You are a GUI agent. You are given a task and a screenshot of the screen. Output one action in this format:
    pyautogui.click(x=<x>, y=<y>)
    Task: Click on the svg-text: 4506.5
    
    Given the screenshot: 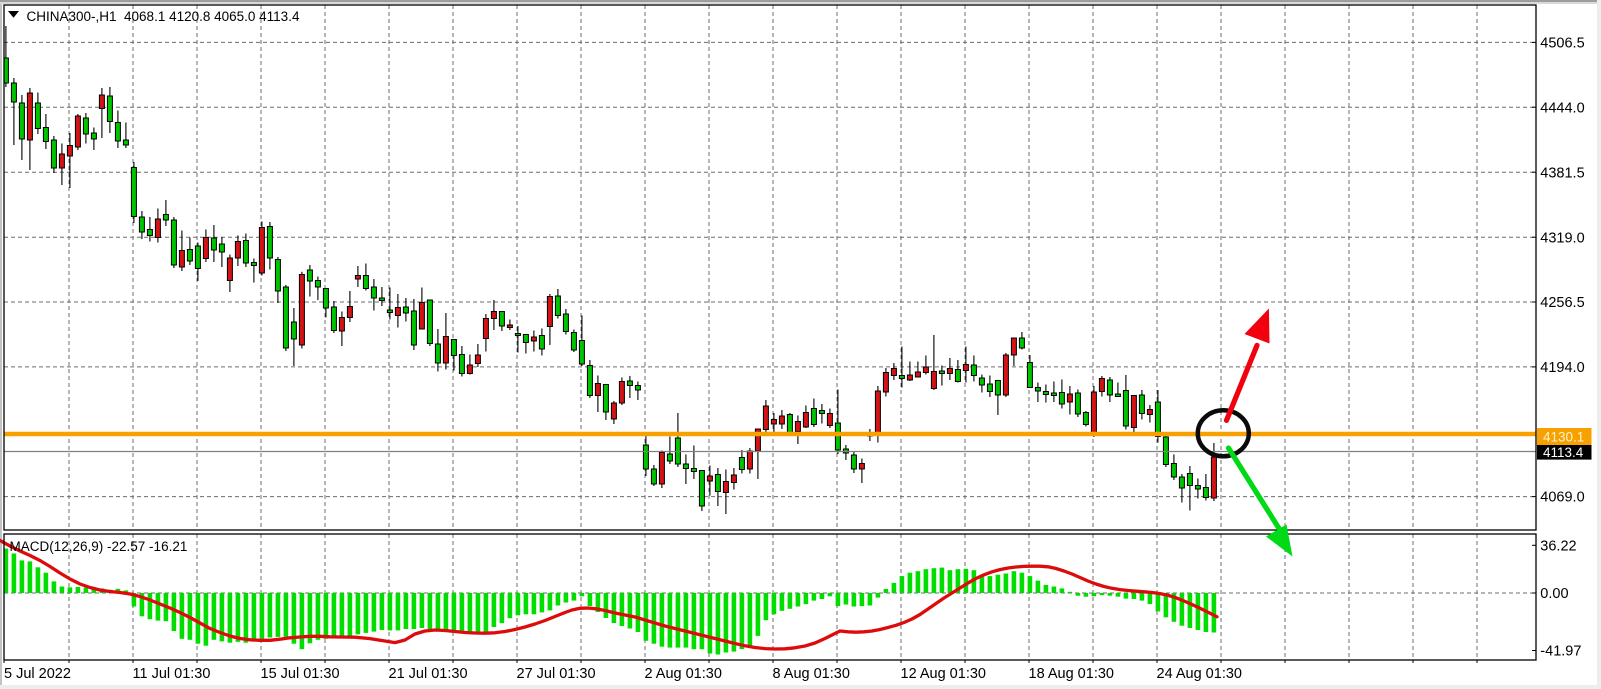 What is the action you would take?
    pyautogui.click(x=1562, y=44)
    